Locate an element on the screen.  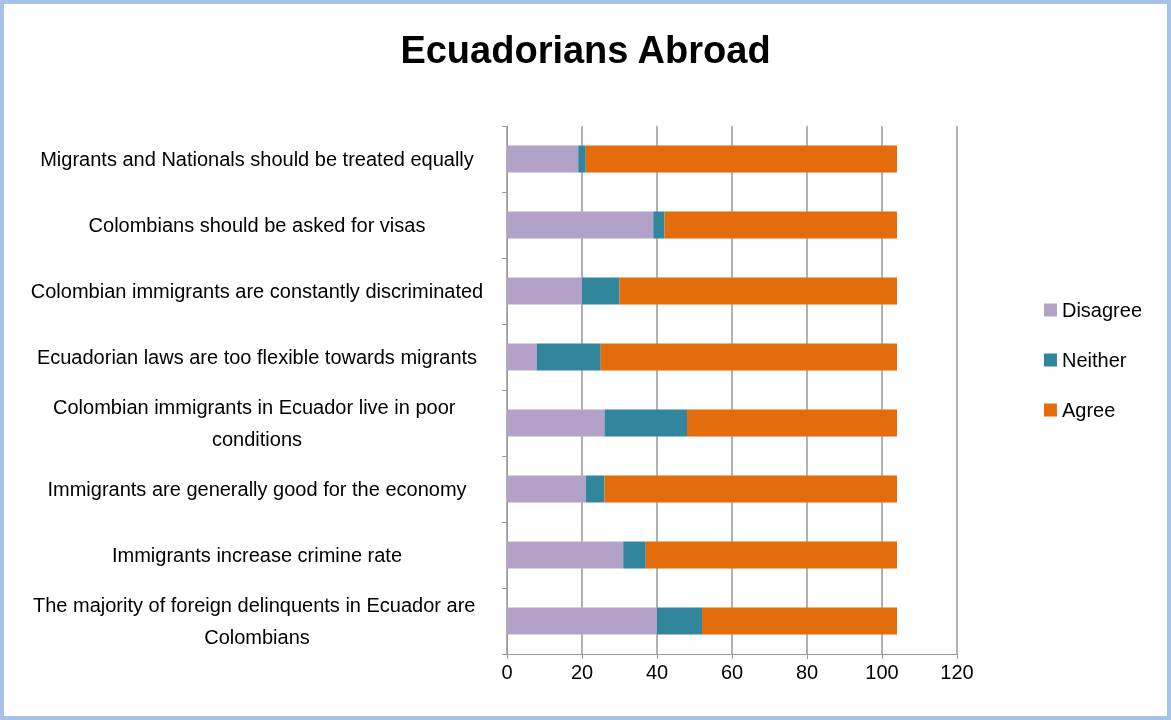
y-tick-label: Colombian immigrants are constantly discriminated is located at coordinates (257, 291).